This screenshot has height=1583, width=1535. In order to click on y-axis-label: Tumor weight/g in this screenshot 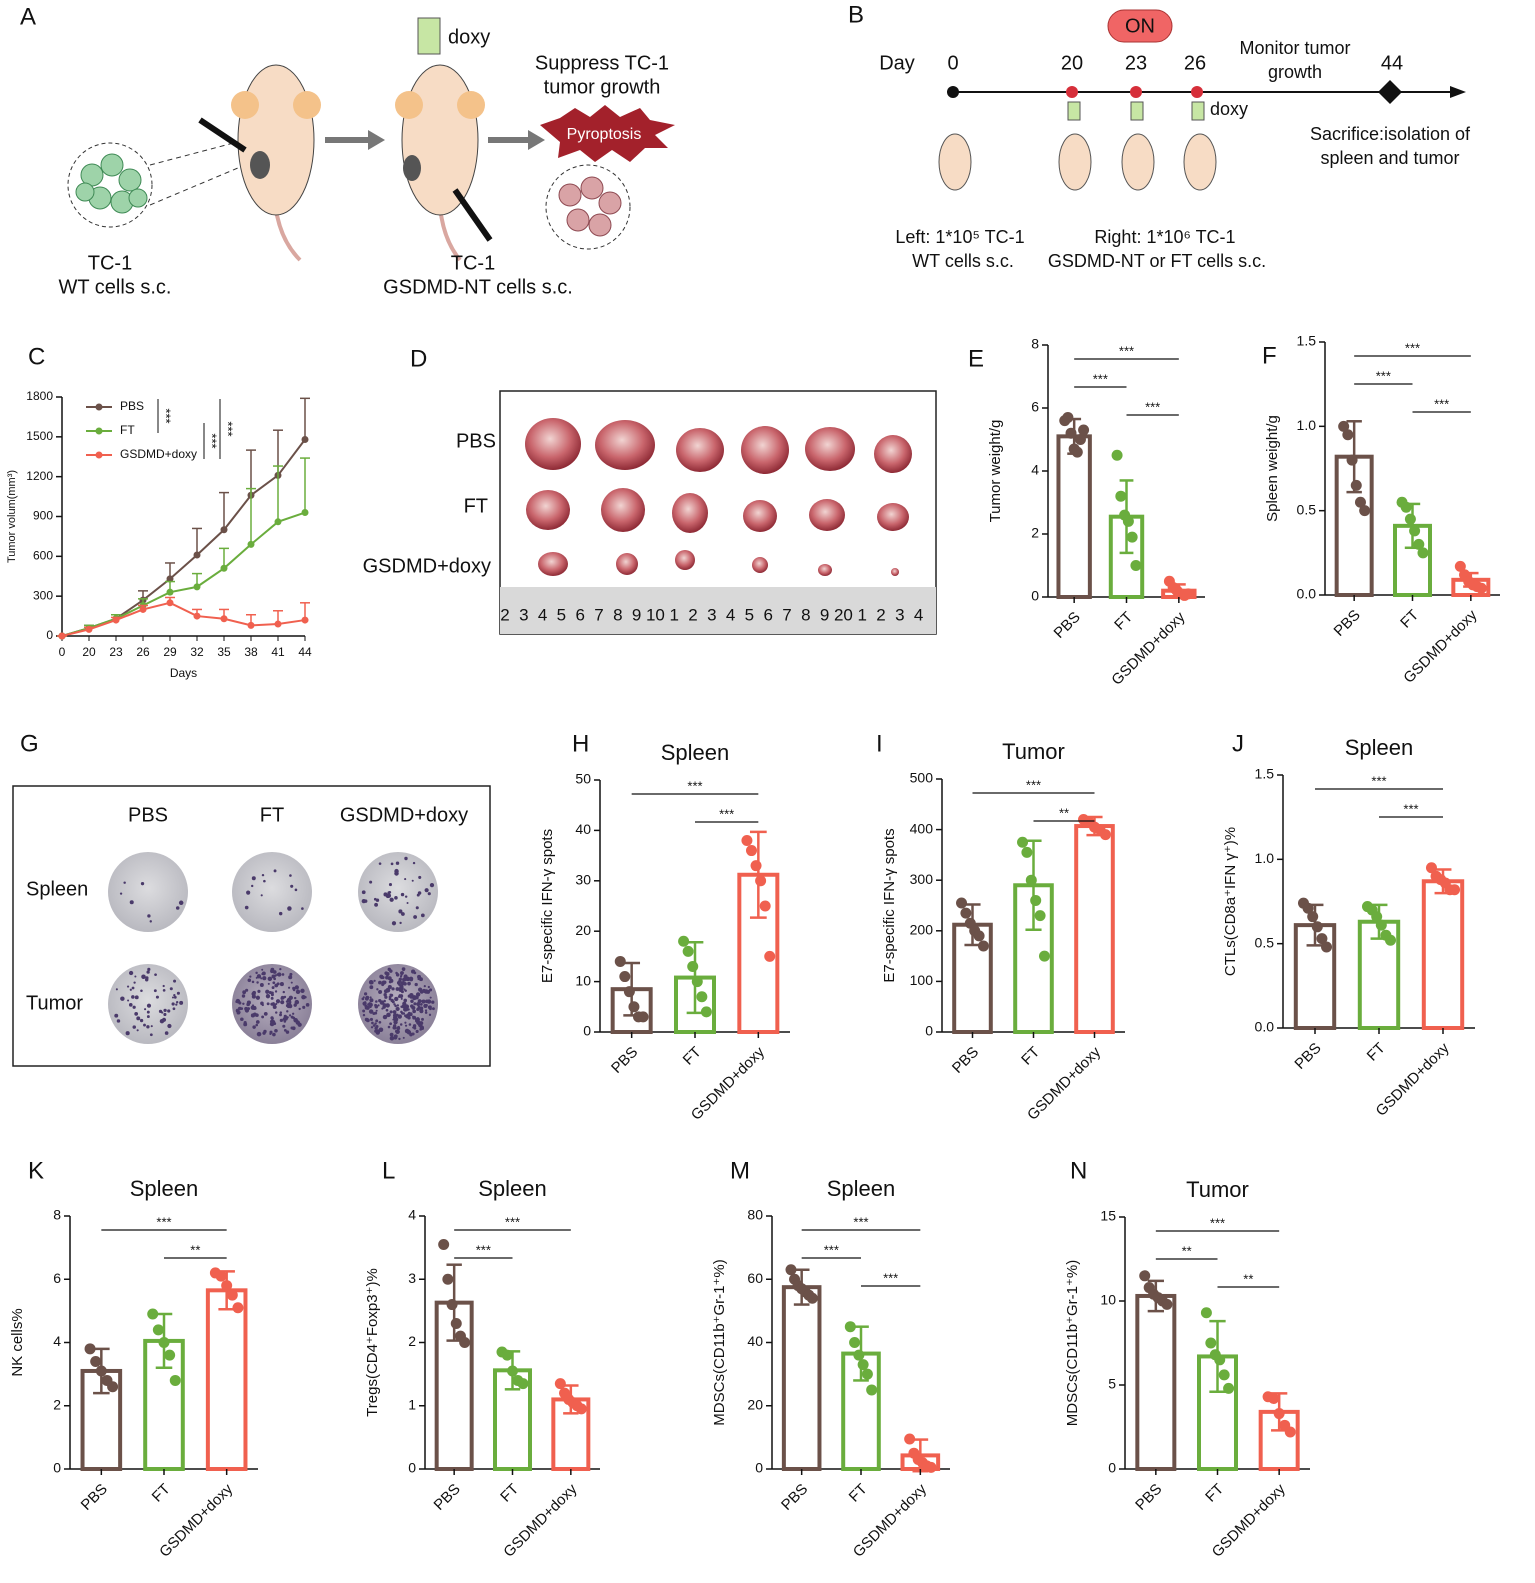, I will do `click(995, 471)`.